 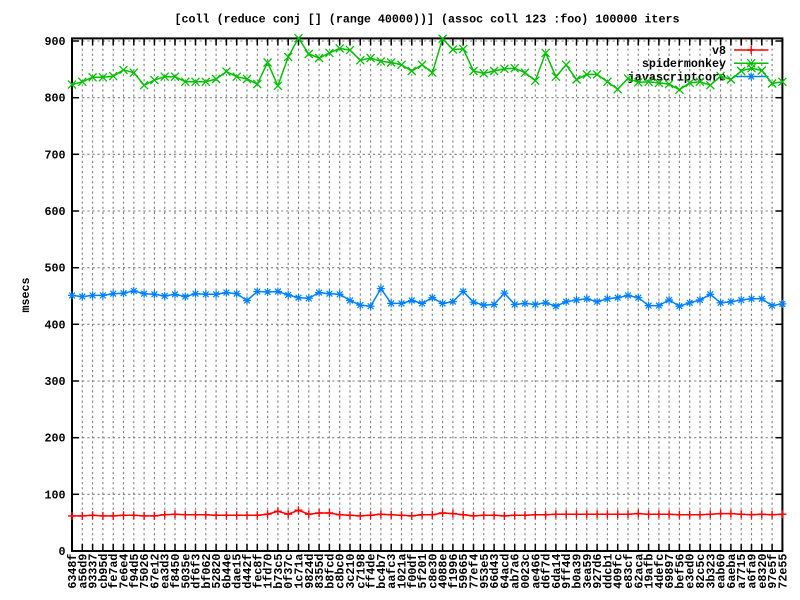 I want to click on svg-text: 0f37c, so click(x=289, y=571).